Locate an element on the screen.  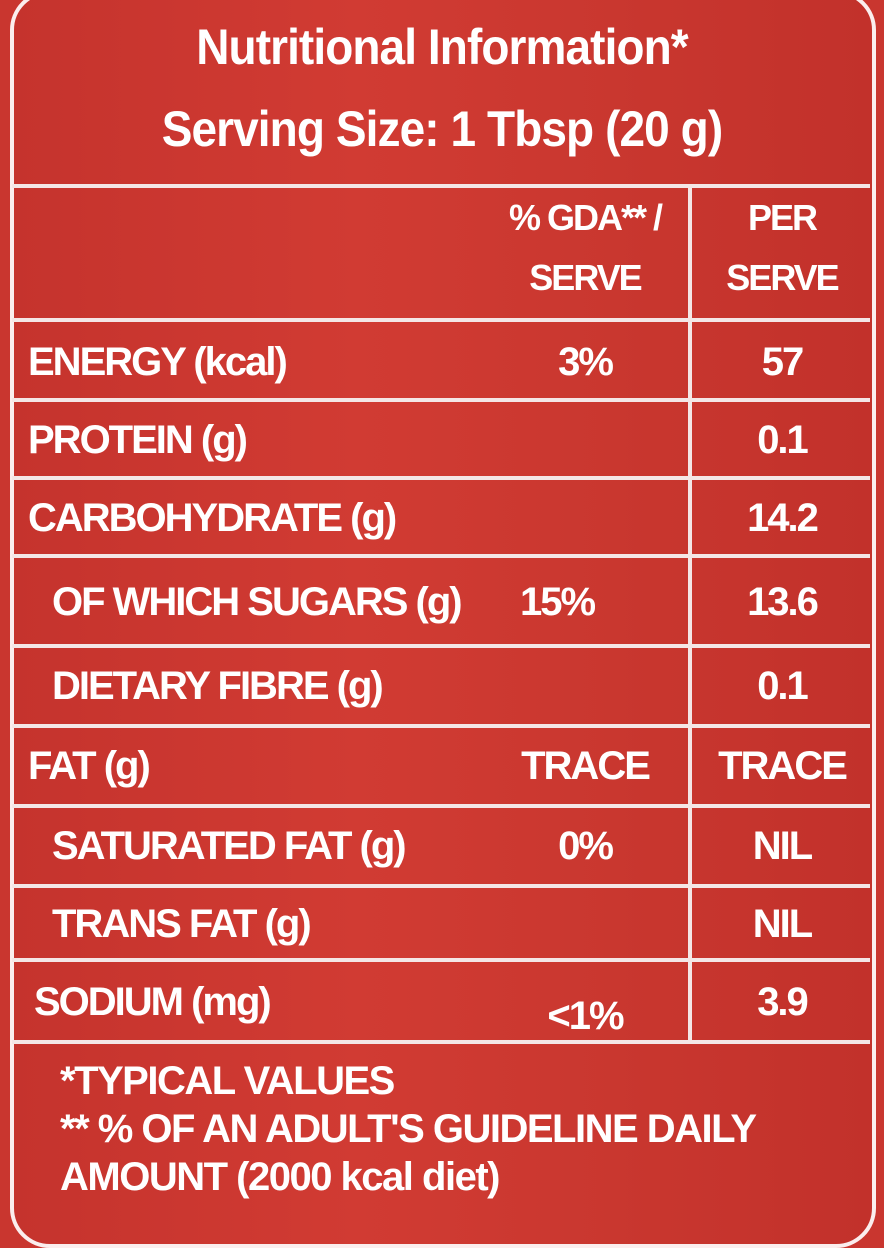
row-label: TRANS FAT (g) is located at coordinates (182, 924).